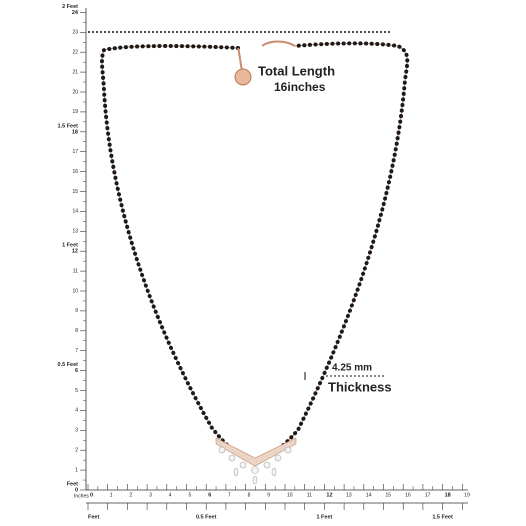 This screenshot has width=526, height=526. Describe the element at coordinates (281, 87) in the screenshot. I see `length-number: 16` at that location.